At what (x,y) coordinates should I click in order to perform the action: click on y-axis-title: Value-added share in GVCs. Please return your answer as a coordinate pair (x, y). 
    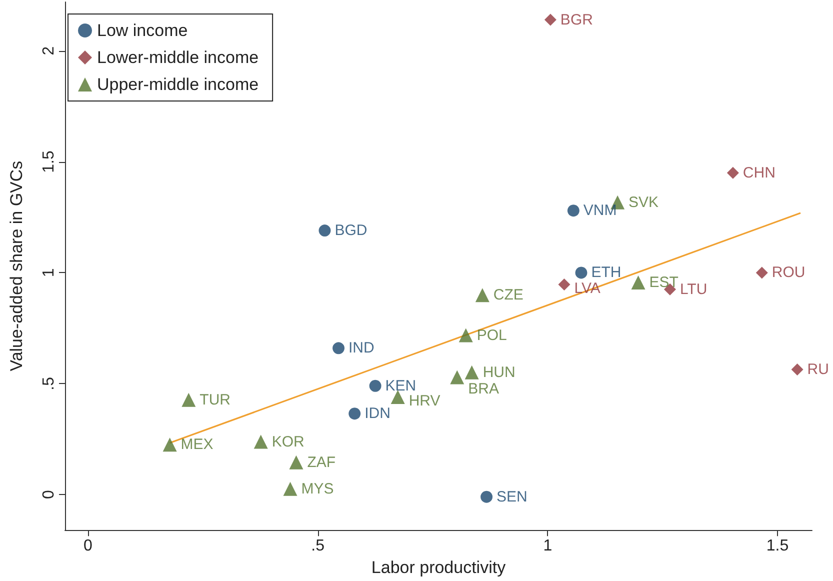
    Looking at the image, I should click on (16, 266).